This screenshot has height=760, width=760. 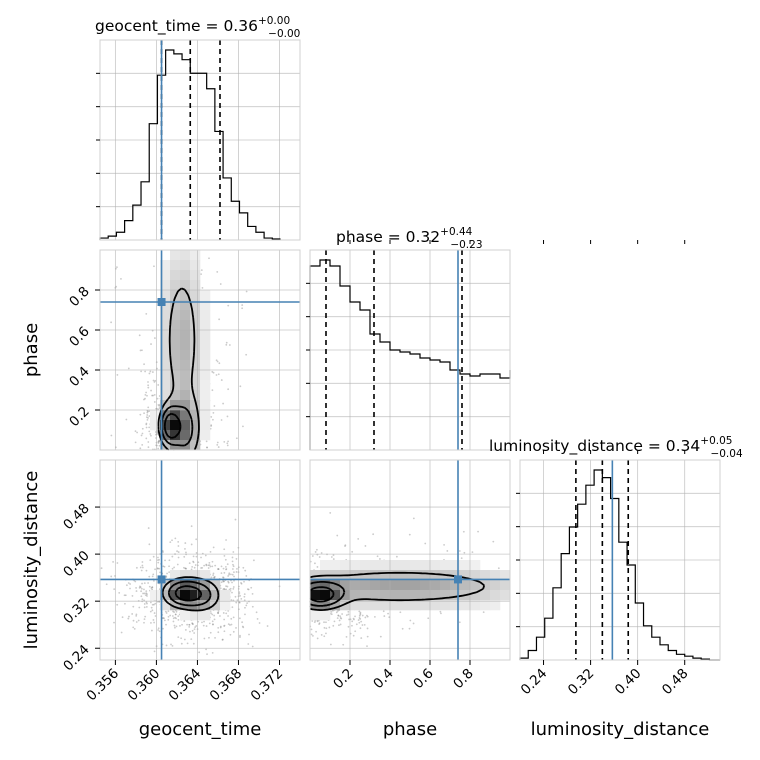 I want to click on y-tick-label: 0.6, so click(x=79, y=337).